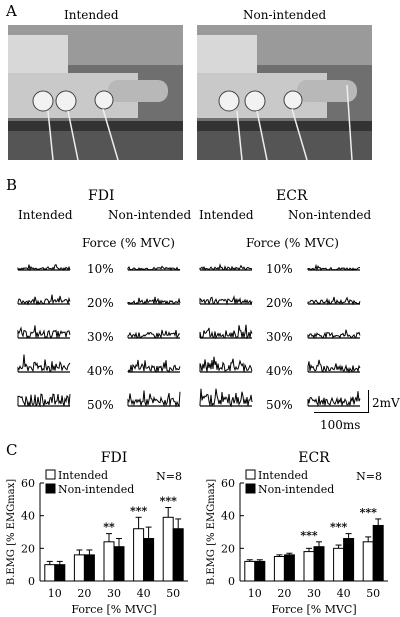 The height and width of the screenshot is (617, 400). I want to click on emg-trace-r4-c4, so click(334, 366).